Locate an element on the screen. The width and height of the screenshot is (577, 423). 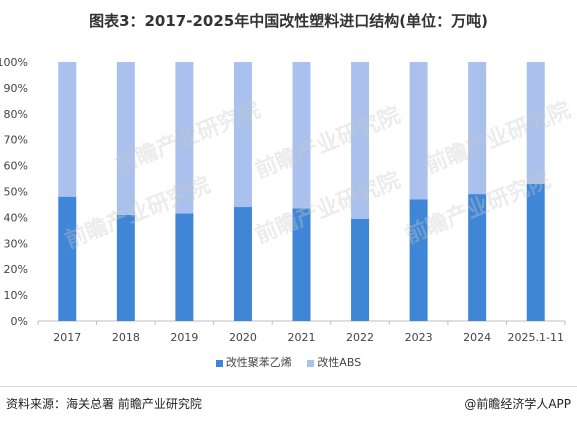
legend-item-series-2: 改性ABS is located at coordinates (334, 362).